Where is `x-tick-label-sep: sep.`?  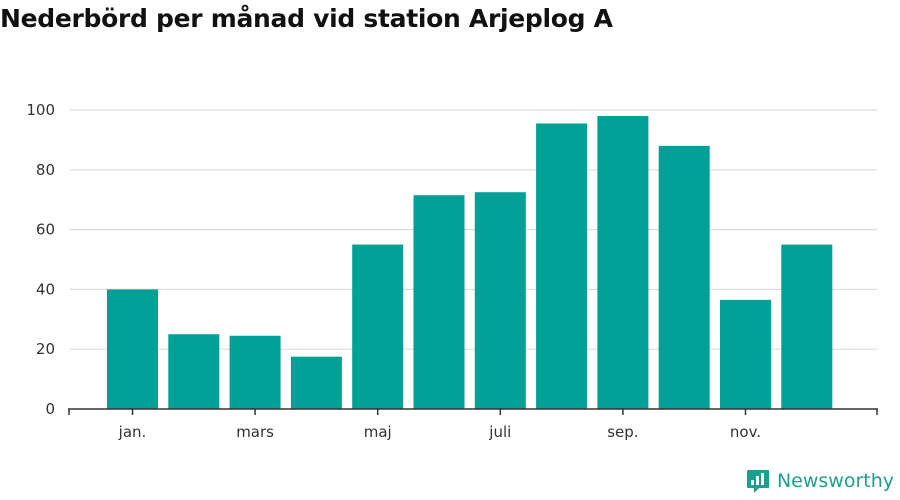
x-tick-label-sep: sep. is located at coordinates (622, 432).